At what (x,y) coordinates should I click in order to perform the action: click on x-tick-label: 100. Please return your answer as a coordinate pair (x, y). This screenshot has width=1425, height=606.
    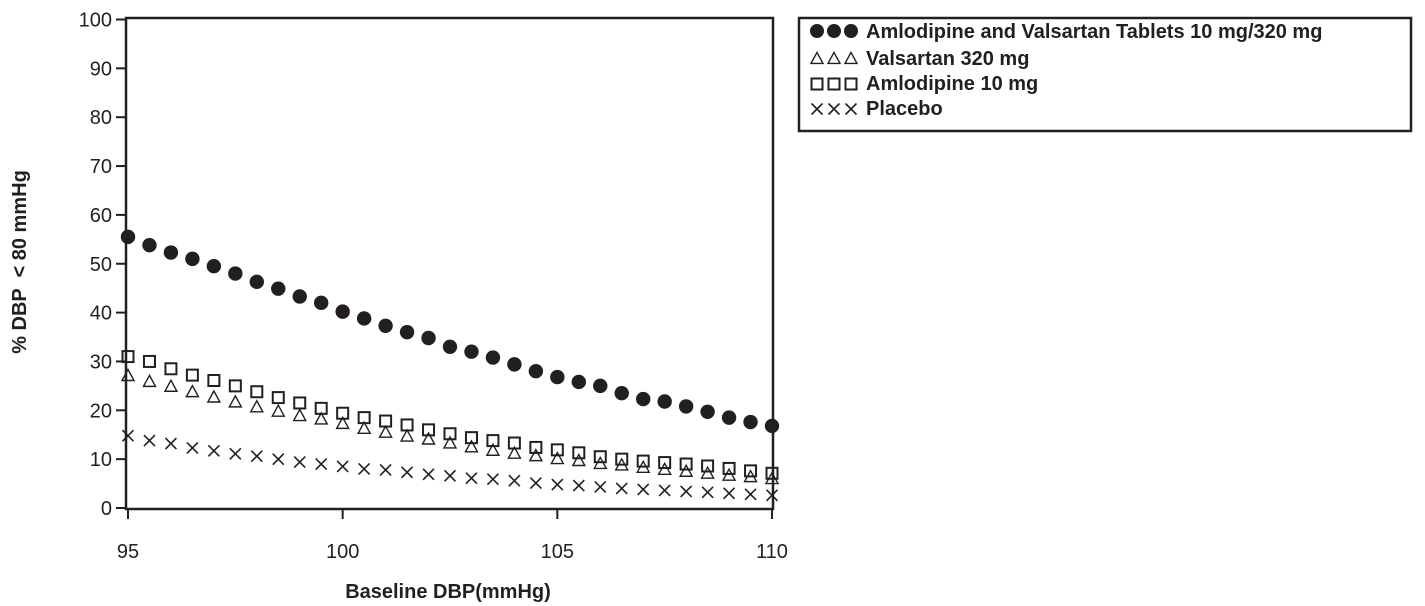
    Looking at the image, I should click on (342, 552).